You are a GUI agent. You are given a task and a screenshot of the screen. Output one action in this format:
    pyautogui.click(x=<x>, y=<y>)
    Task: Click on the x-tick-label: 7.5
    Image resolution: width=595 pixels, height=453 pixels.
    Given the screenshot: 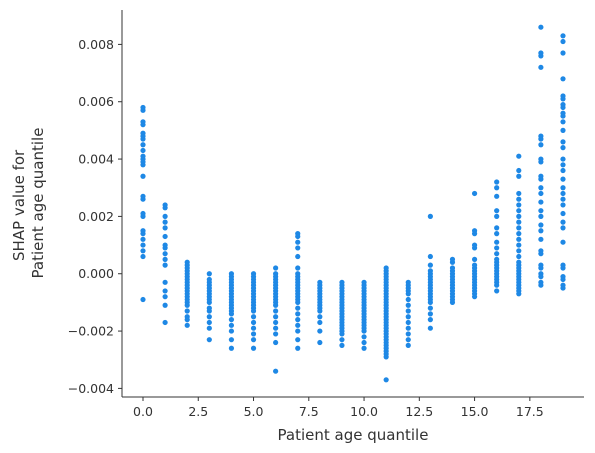 What is the action you would take?
    pyautogui.click(x=309, y=411)
    